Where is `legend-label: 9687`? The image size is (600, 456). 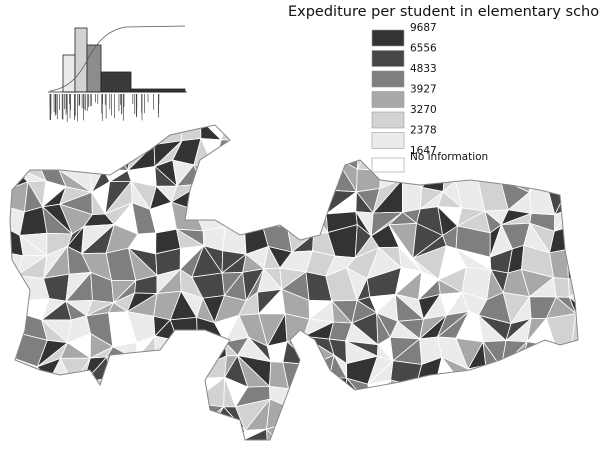
legend-label: 9687 is located at coordinates (423, 28).